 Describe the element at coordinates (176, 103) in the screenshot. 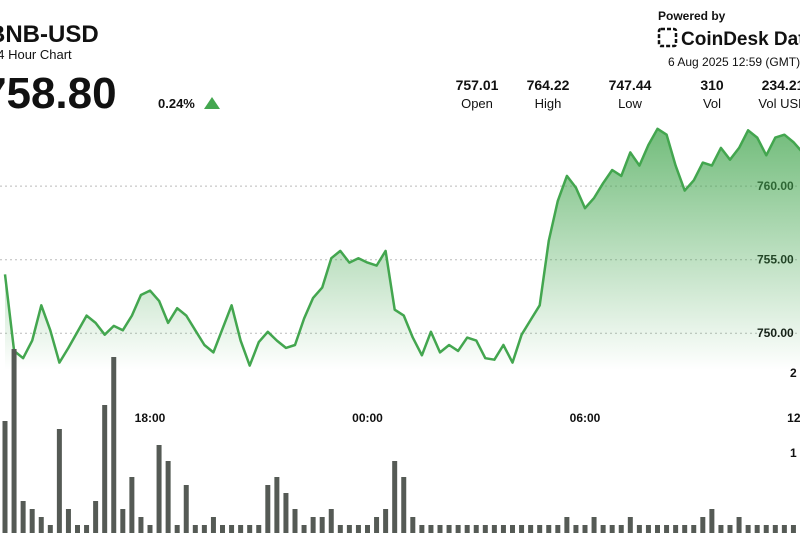

I see `change: 0.24%` at that location.